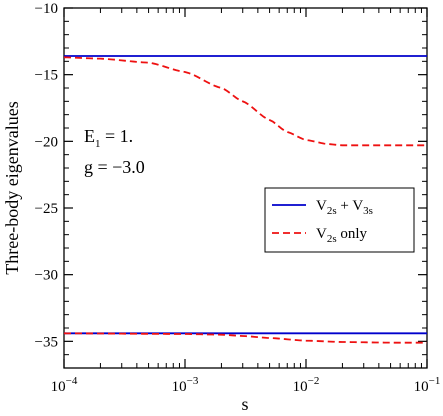 The height and width of the screenshot is (416, 443). I want to click on y-tick-label: −20, so click(46, 142).